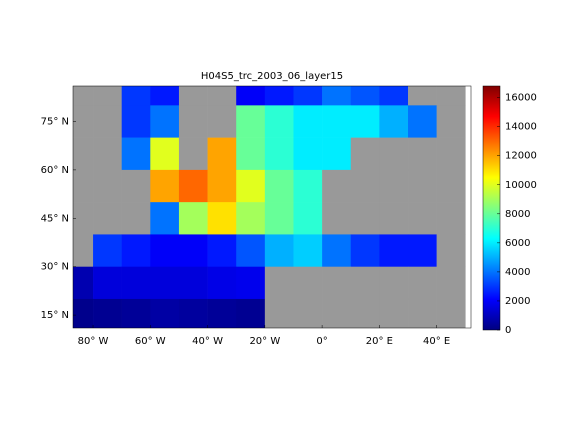 The width and height of the screenshot is (576, 432). Describe the element at coordinates (55, 267) in the screenshot. I see `y-tick-label: 30° N` at that location.